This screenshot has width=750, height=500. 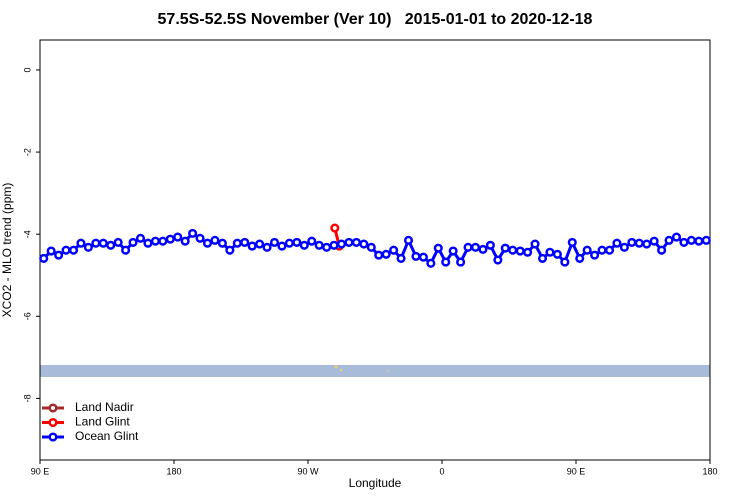 I want to click on legend-label: Land Glint, so click(x=102, y=422).